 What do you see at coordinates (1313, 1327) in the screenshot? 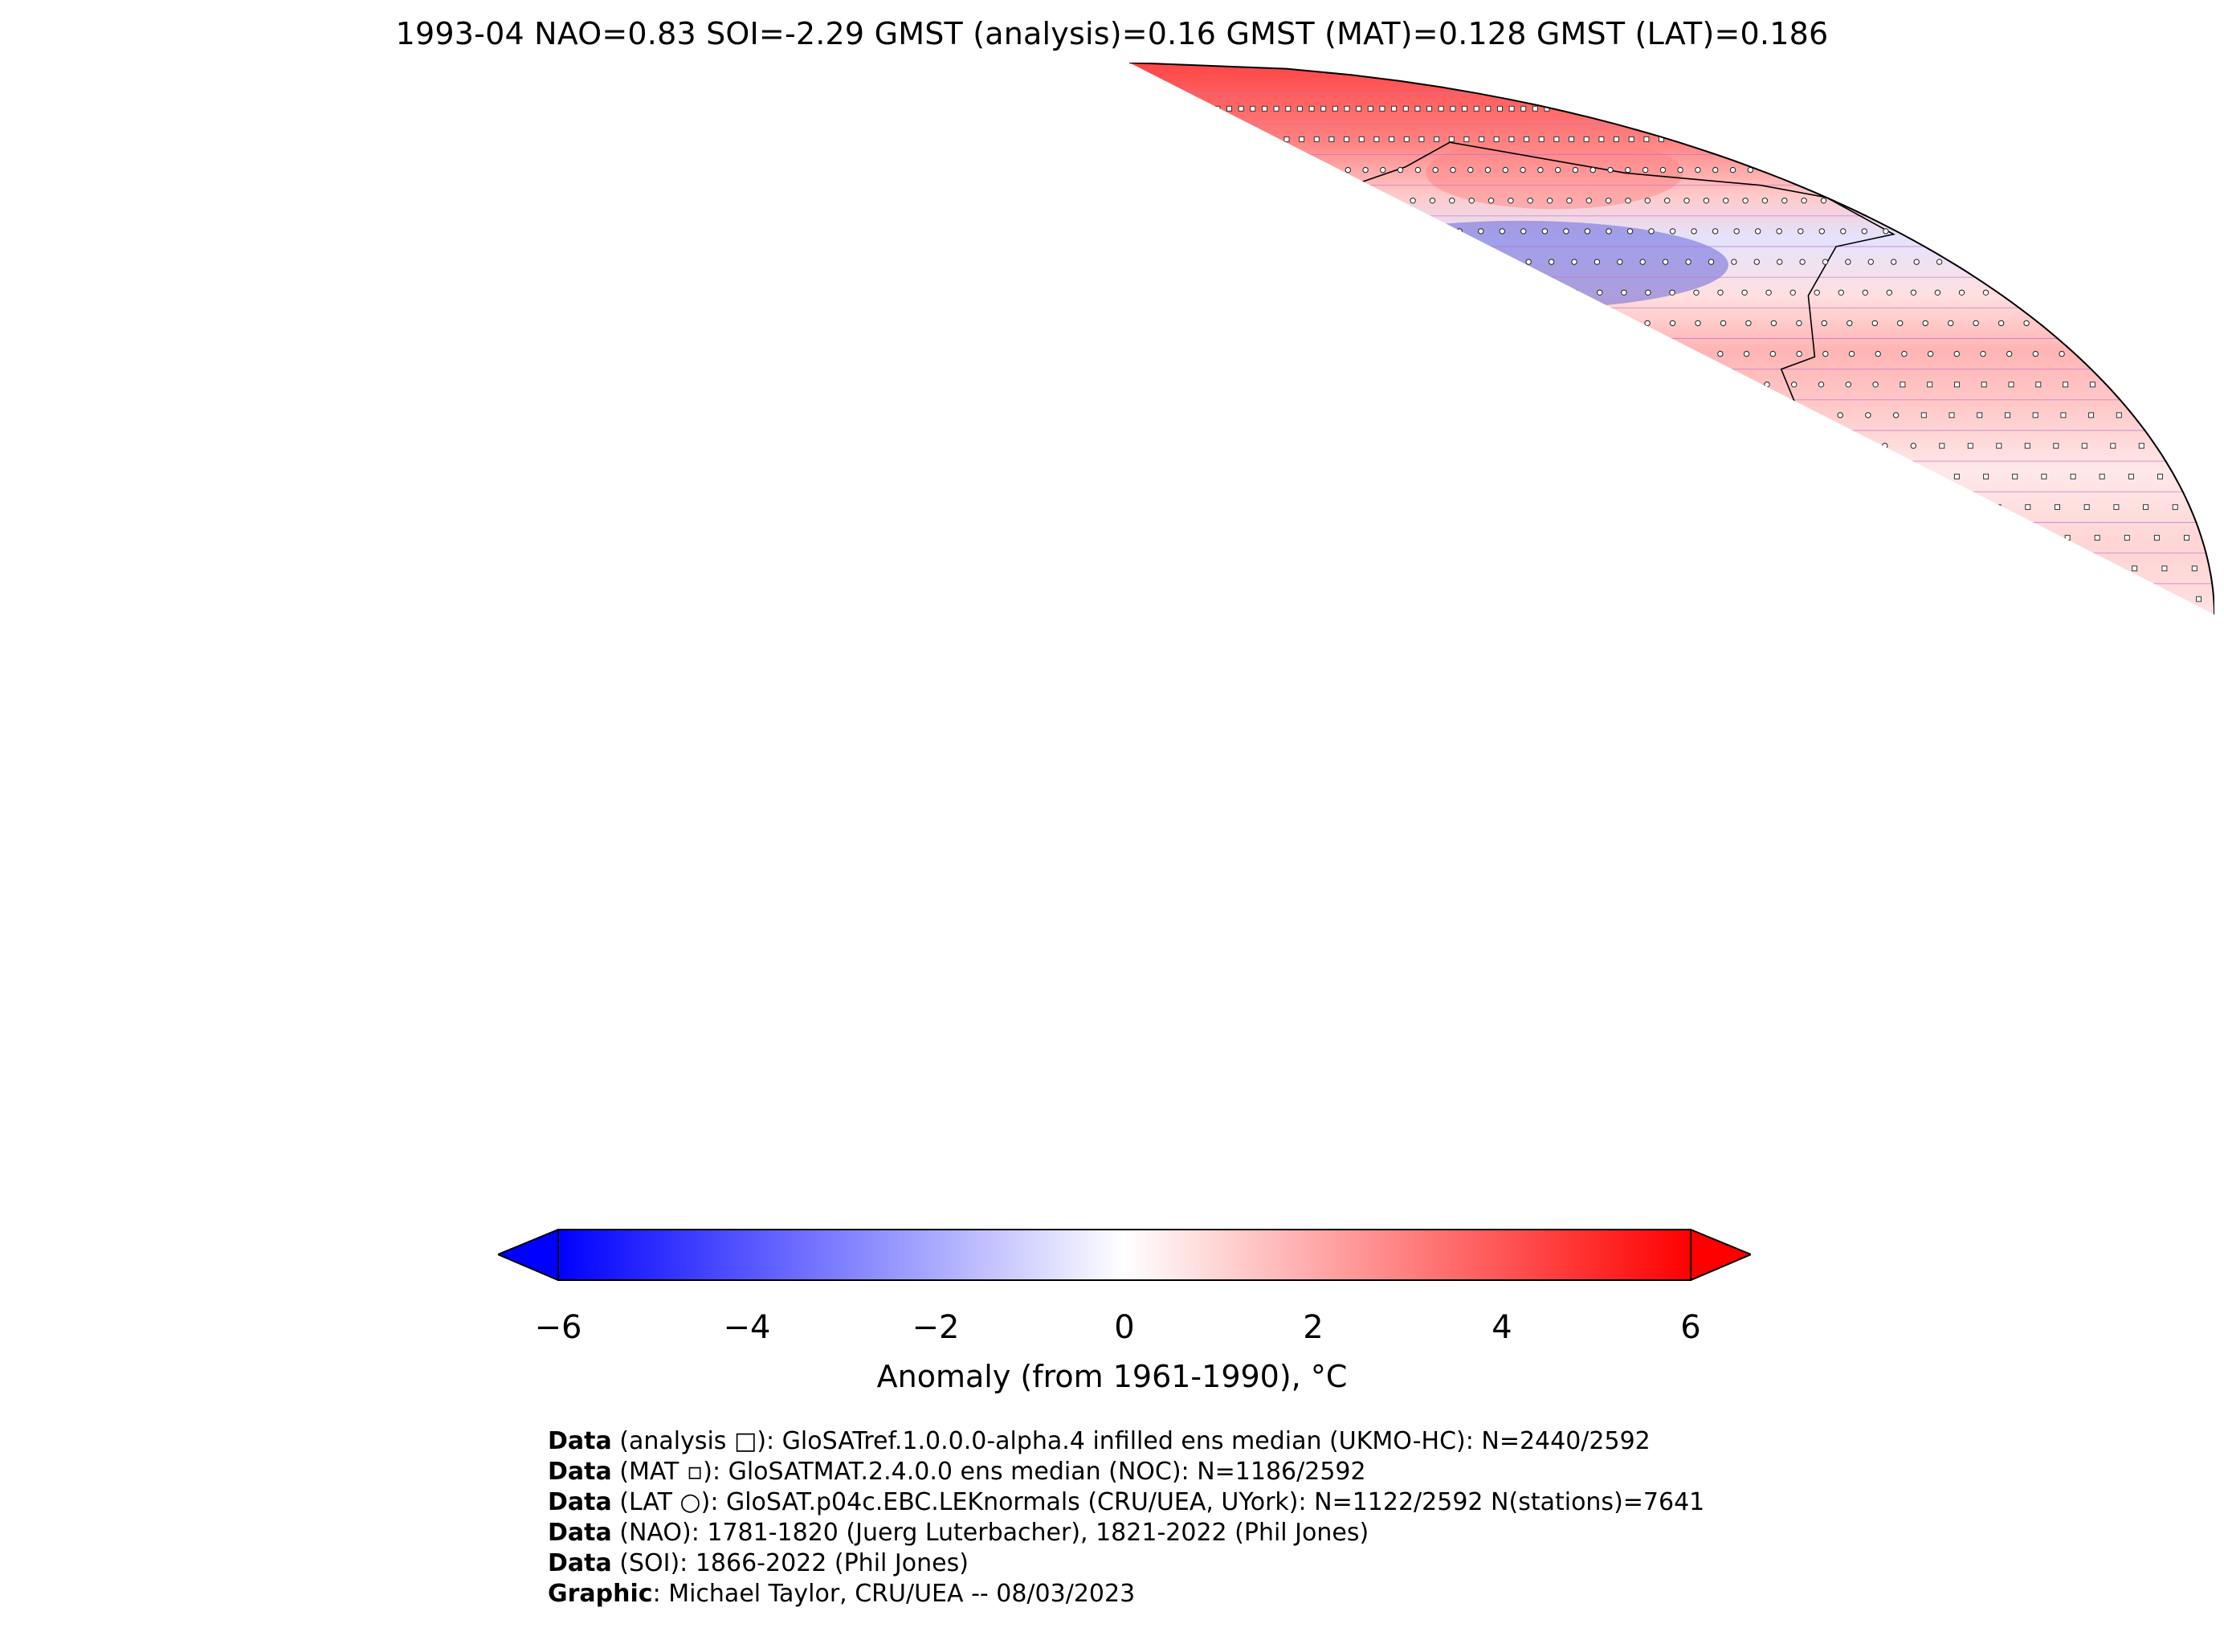
I see `colorbar-tick-label: 2` at bounding box center [1313, 1327].